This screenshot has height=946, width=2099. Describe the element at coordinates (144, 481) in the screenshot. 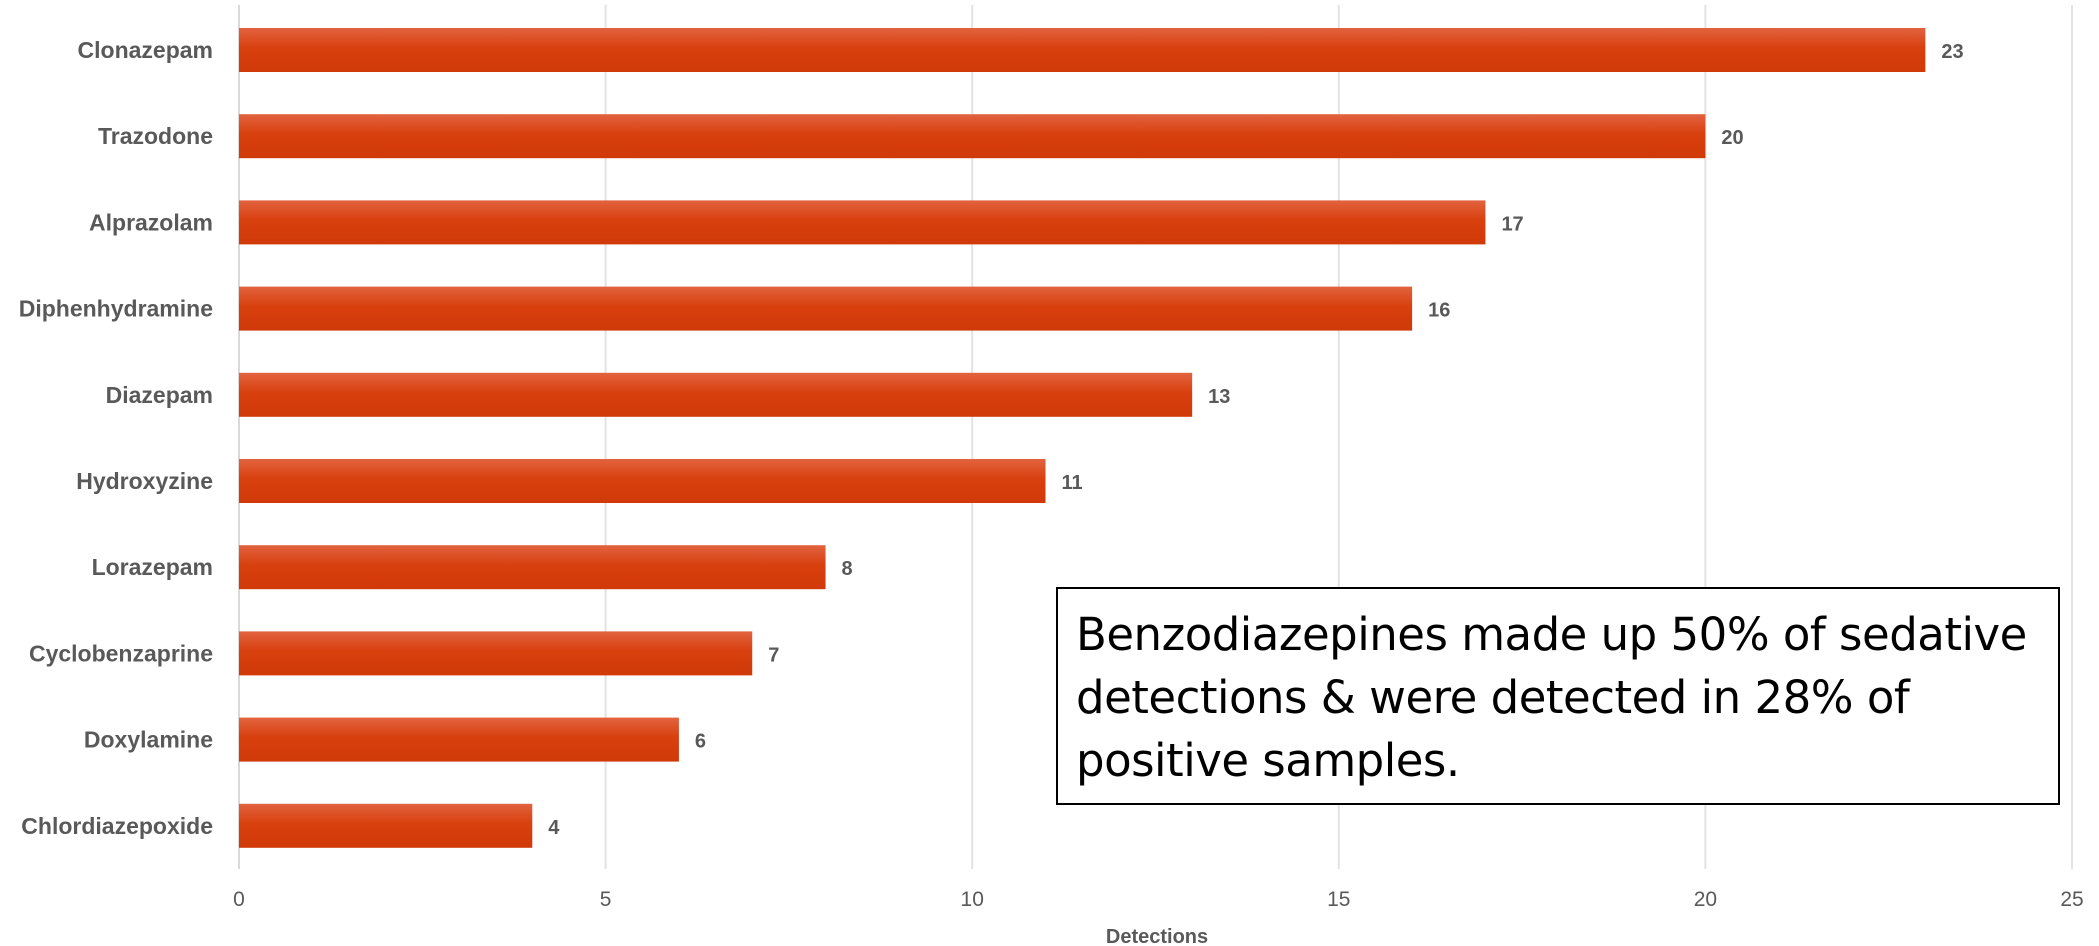

I see `category-label: Hydroxyzine` at that location.